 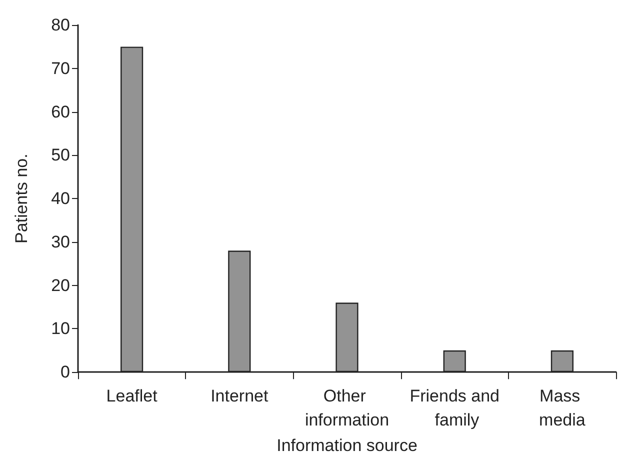 I want to click on y-tick-label: 60, so click(x=60, y=112).